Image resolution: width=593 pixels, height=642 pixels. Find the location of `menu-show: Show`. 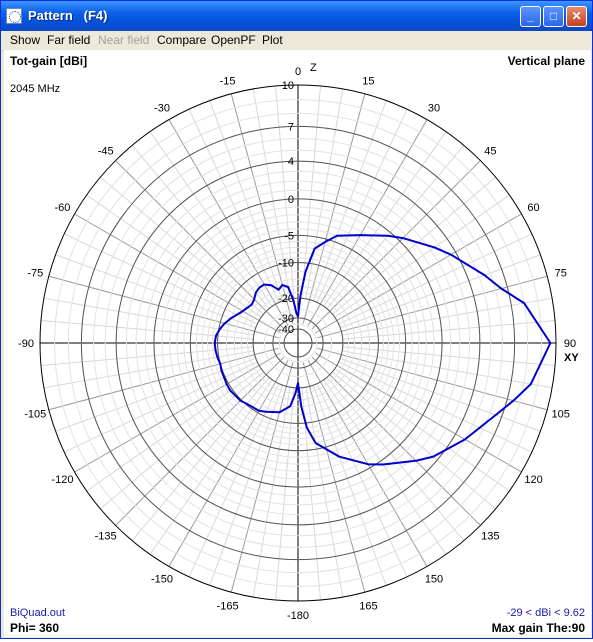

menu-show: Show is located at coordinates (25, 40).